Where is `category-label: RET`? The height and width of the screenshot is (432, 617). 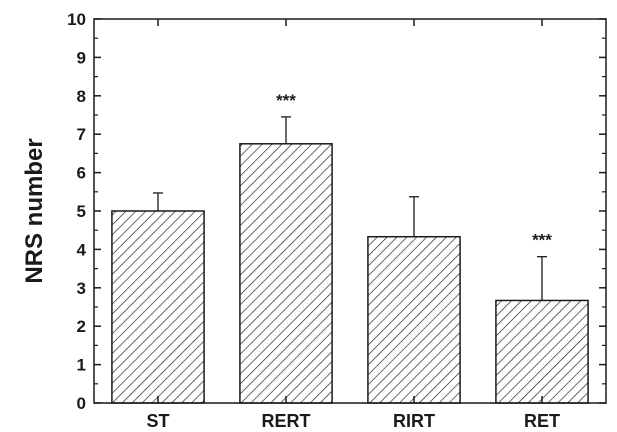 category-label: RET is located at coordinates (542, 421).